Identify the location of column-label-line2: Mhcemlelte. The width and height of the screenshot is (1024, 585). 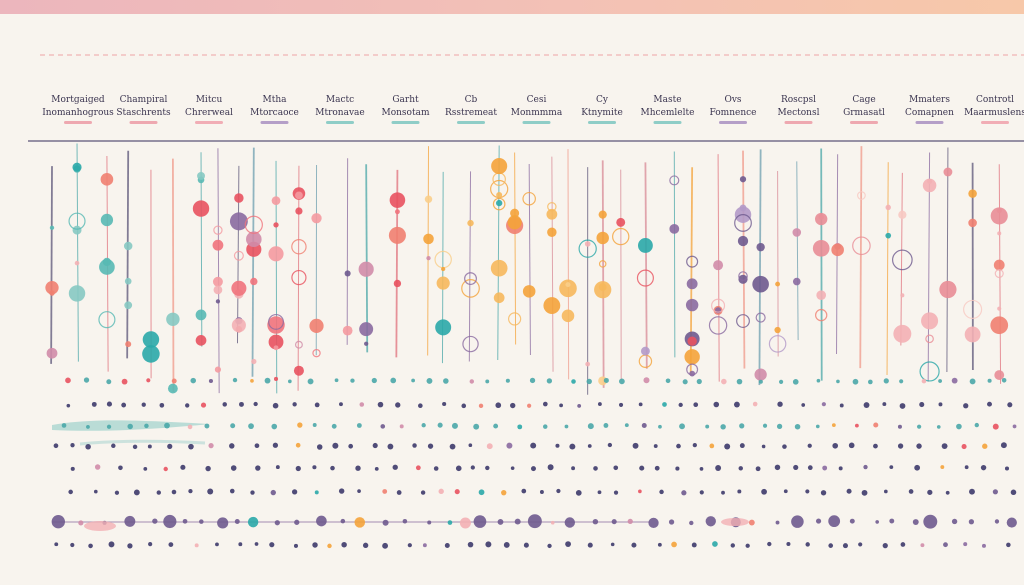
(668, 113).